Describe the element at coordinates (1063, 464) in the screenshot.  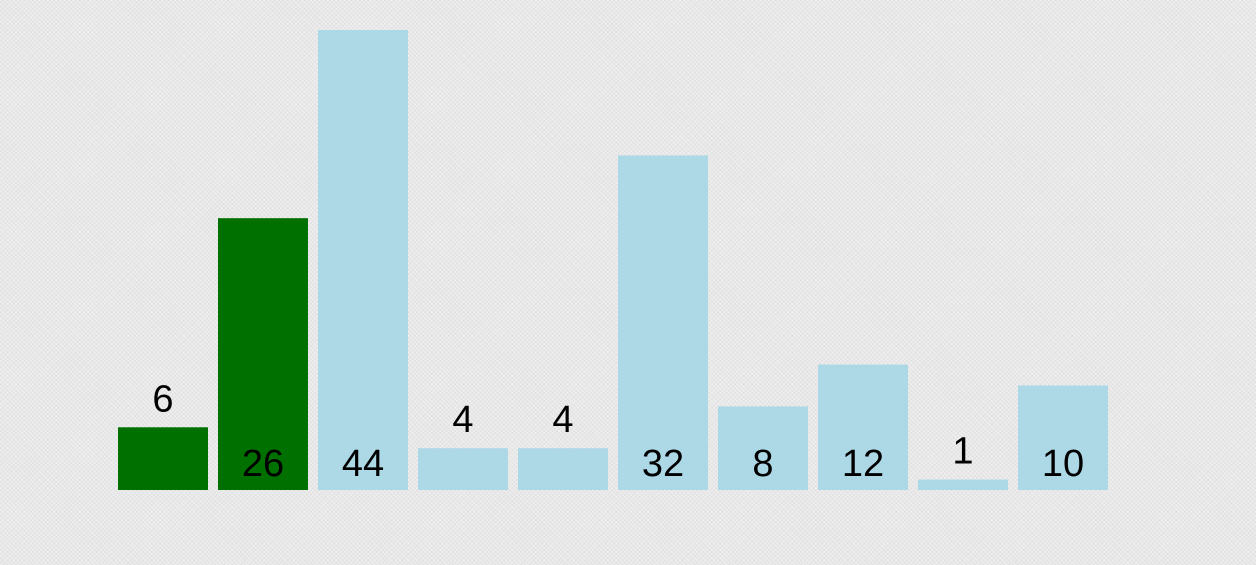
I see `bar-value-label-10: 10` at that location.